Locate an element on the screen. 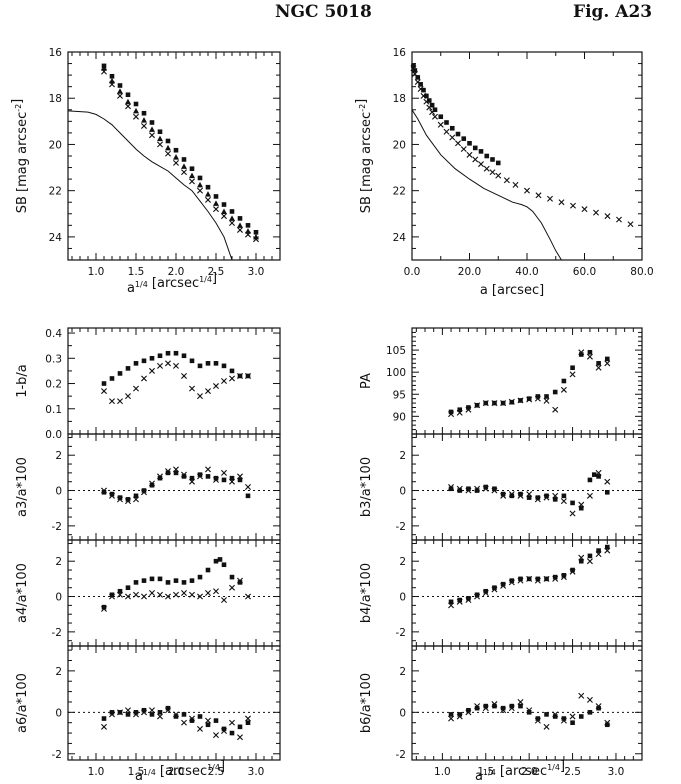 Image resolution: width=681 pixels, height=784 pixels. y-tick-label: 18 is located at coordinates (399, 99).